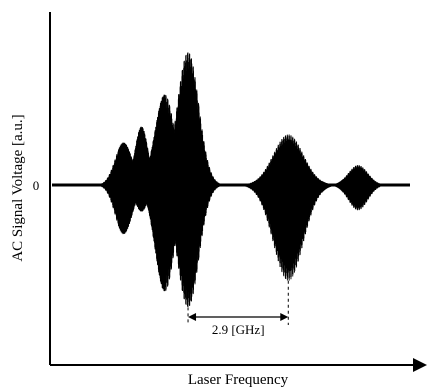 This screenshot has height=390, width=427. What do you see at coordinates (238, 380) in the screenshot?
I see `x-axis-label: Laser Frequency` at bounding box center [238, 380].